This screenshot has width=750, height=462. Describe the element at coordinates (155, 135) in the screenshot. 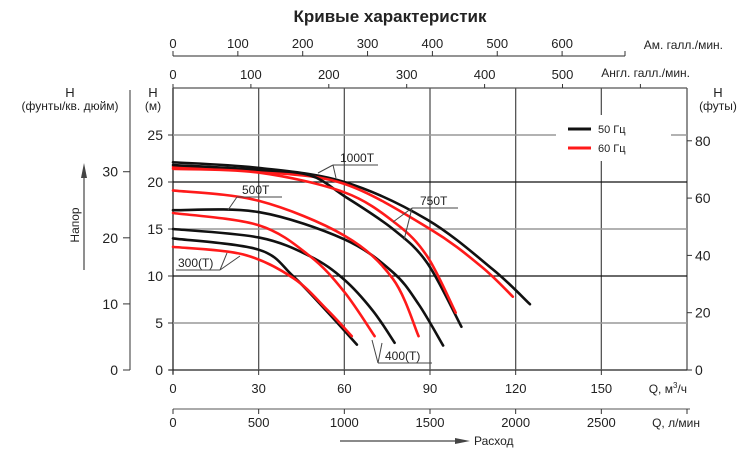

I see `y-tick-label: 25` at that location.